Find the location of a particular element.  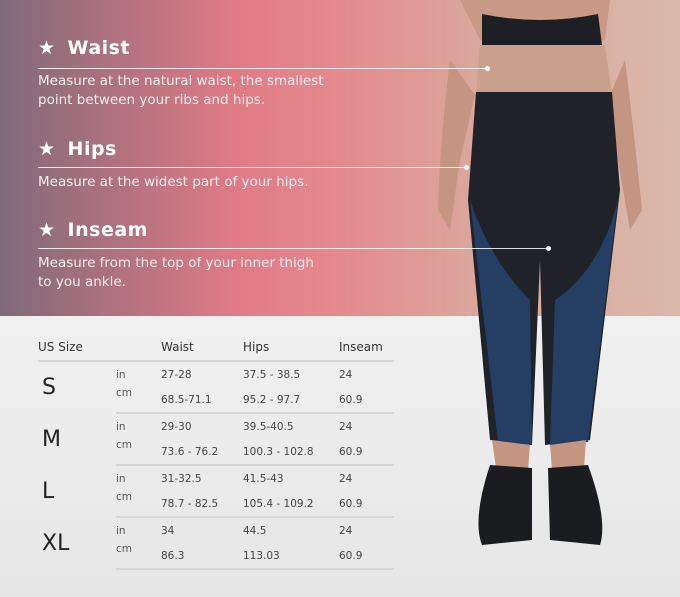

waist-value: 73.6 - 76.2 is located at coordinates (202, 452).